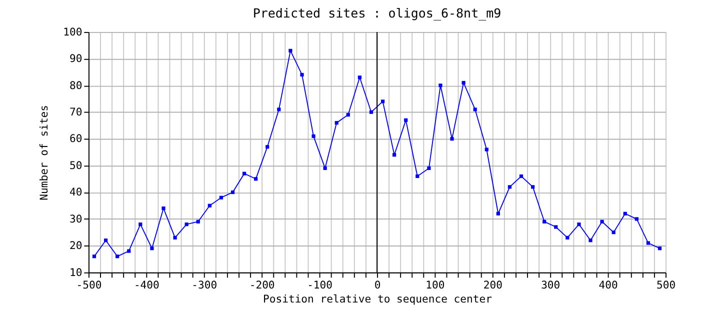 This screenshot has height=328, width=704. What do you see at coordinates (608, 285) in the screenshot?
I see `x-tick-label: 400` at bounding box center [608, 285].